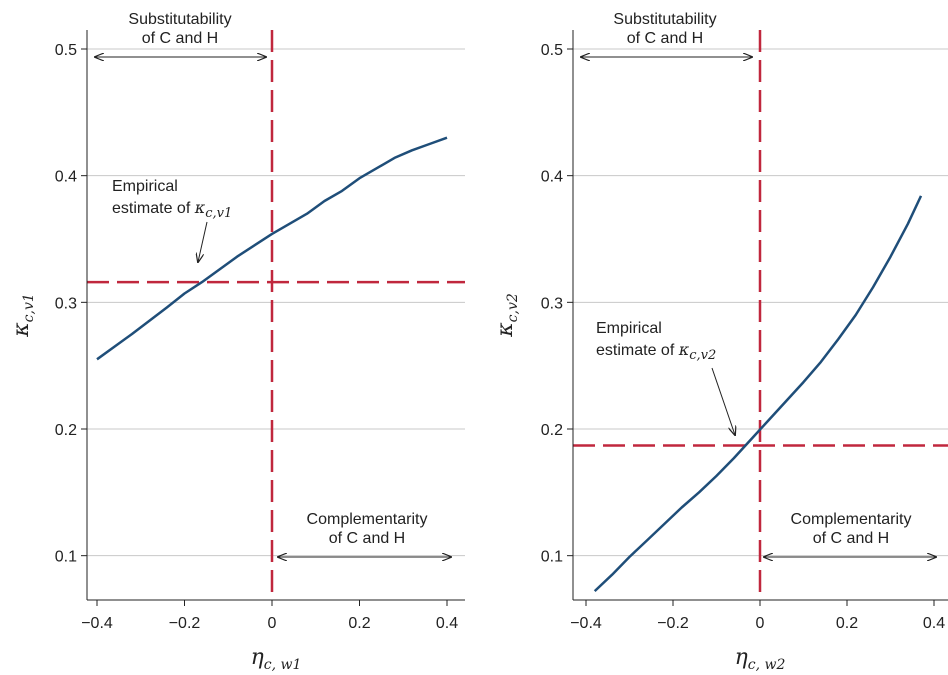  Describe the element at coordinates (172, 209) in the screenshot. I see `annotation-estimate-2: estimate of κc,v1` at that location.